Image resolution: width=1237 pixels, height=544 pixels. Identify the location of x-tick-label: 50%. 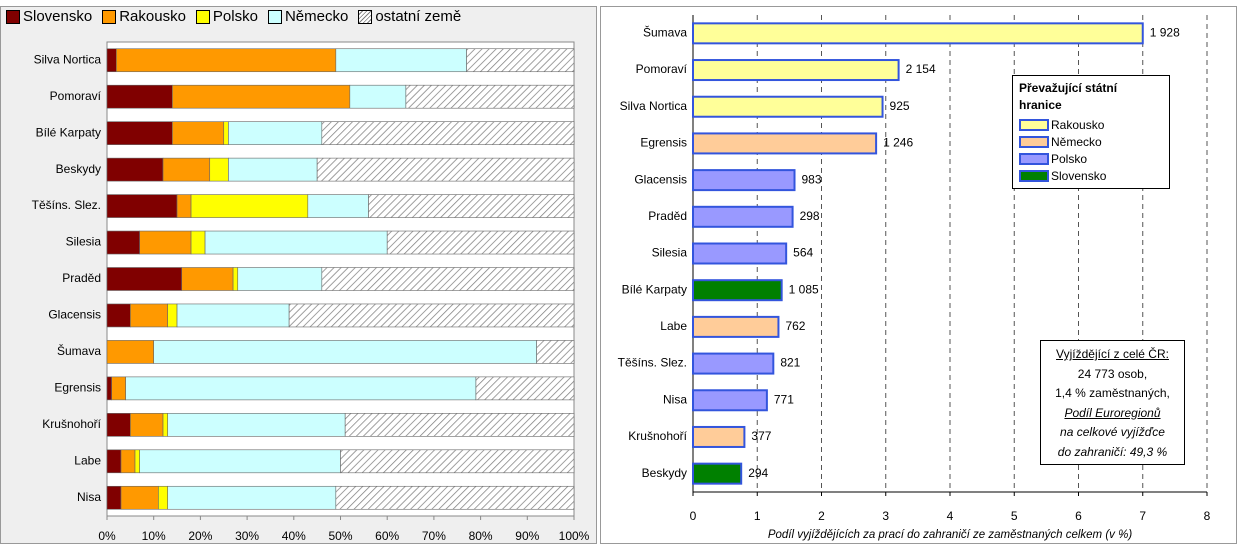
(340, 536).